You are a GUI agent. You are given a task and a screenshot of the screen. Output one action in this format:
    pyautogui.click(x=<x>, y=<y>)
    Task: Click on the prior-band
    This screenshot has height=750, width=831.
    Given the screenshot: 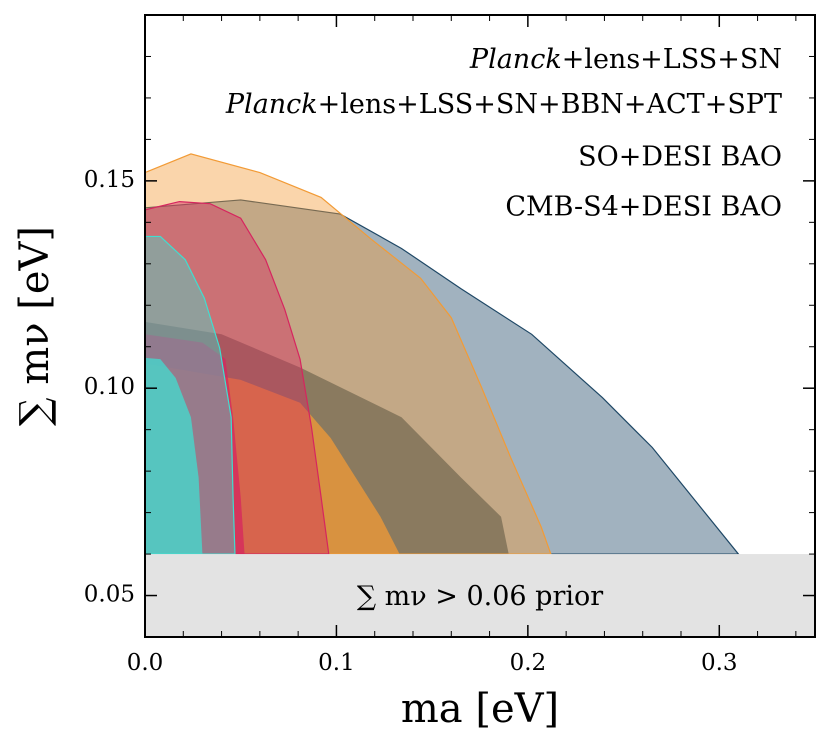 What is the action you would take?
    pyautogui.click(x=480, y=595)
    